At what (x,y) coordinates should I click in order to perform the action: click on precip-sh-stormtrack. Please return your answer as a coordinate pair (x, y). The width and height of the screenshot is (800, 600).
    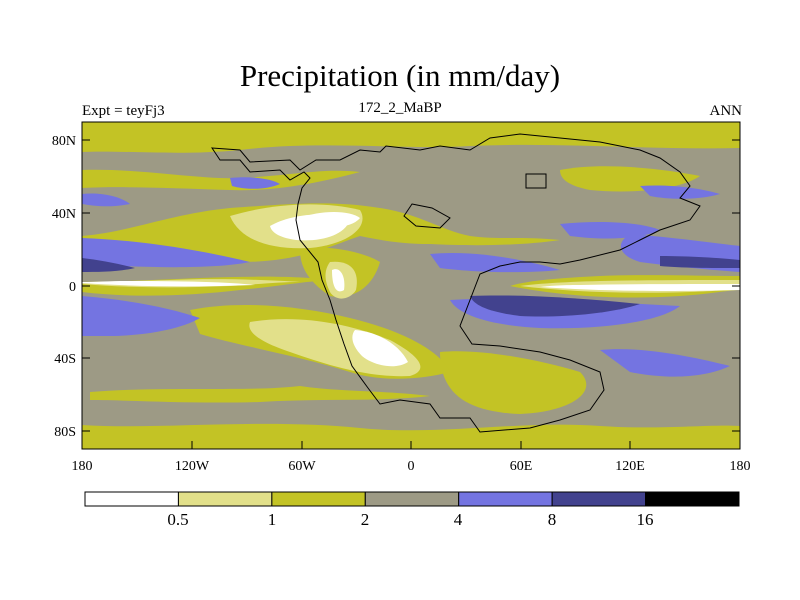
    Looking at the image, I should click on (665, 363).